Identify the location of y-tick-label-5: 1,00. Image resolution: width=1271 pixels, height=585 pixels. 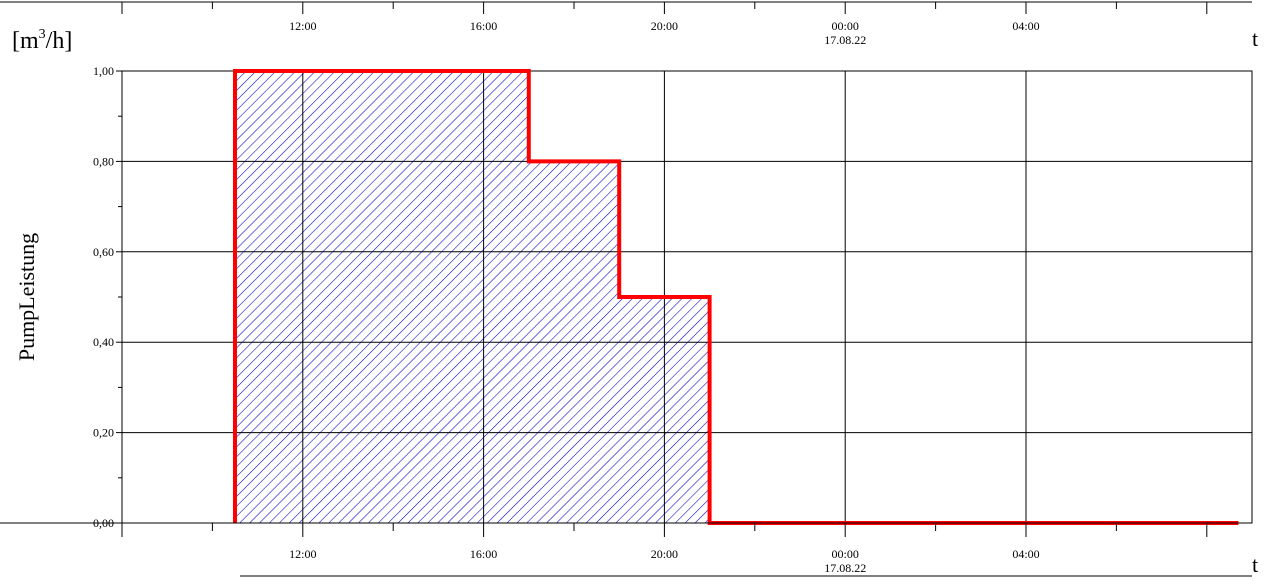
(103, 71).